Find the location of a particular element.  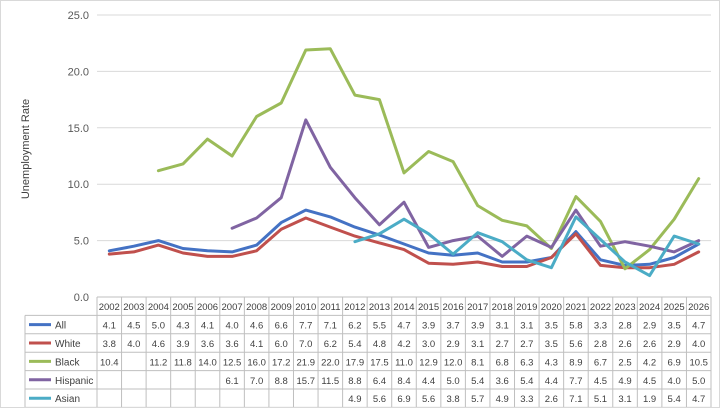

y-tick-label: 20.0 is located at coordinates (78, 72).